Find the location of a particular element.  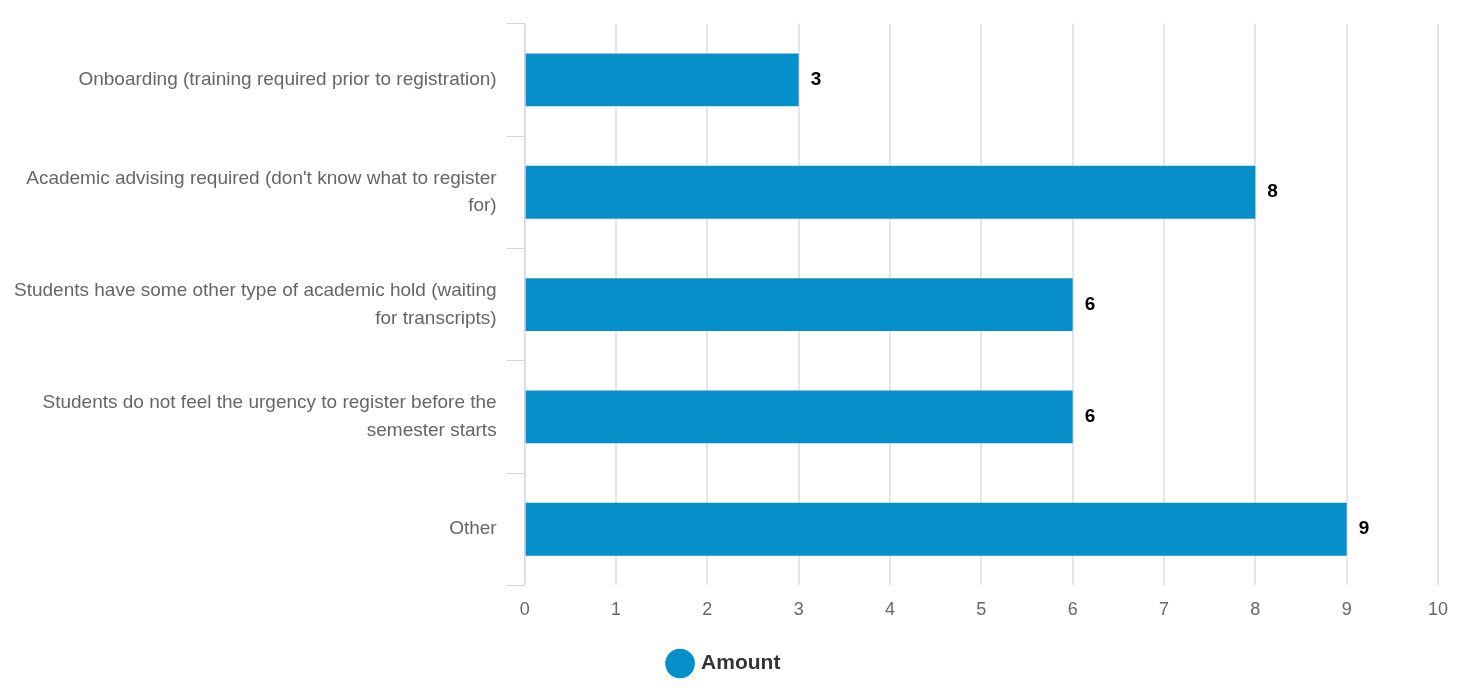

legend-label: Amount is located at coordinates (741, 662).